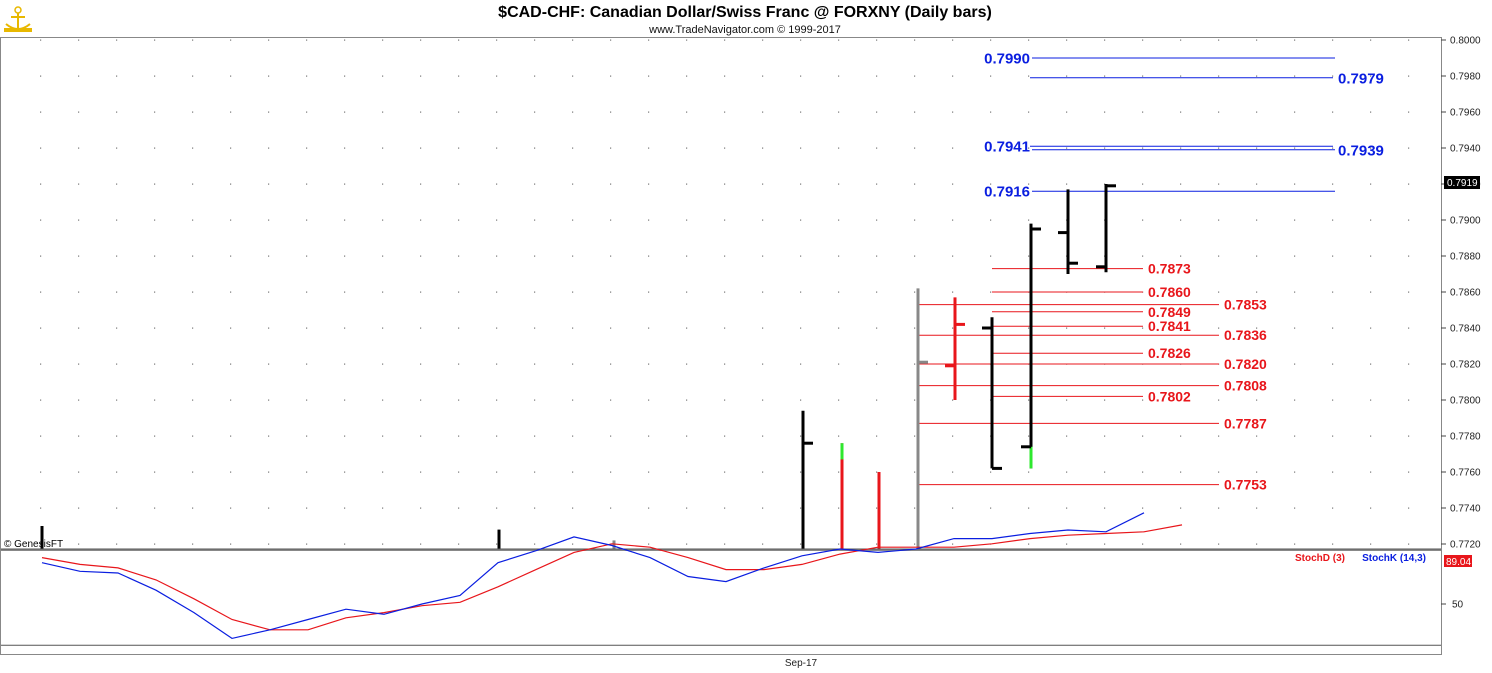 This screenshot has width=1492, height=673. I want to click on level-label-red: 0.7860, so click(1169, 292).